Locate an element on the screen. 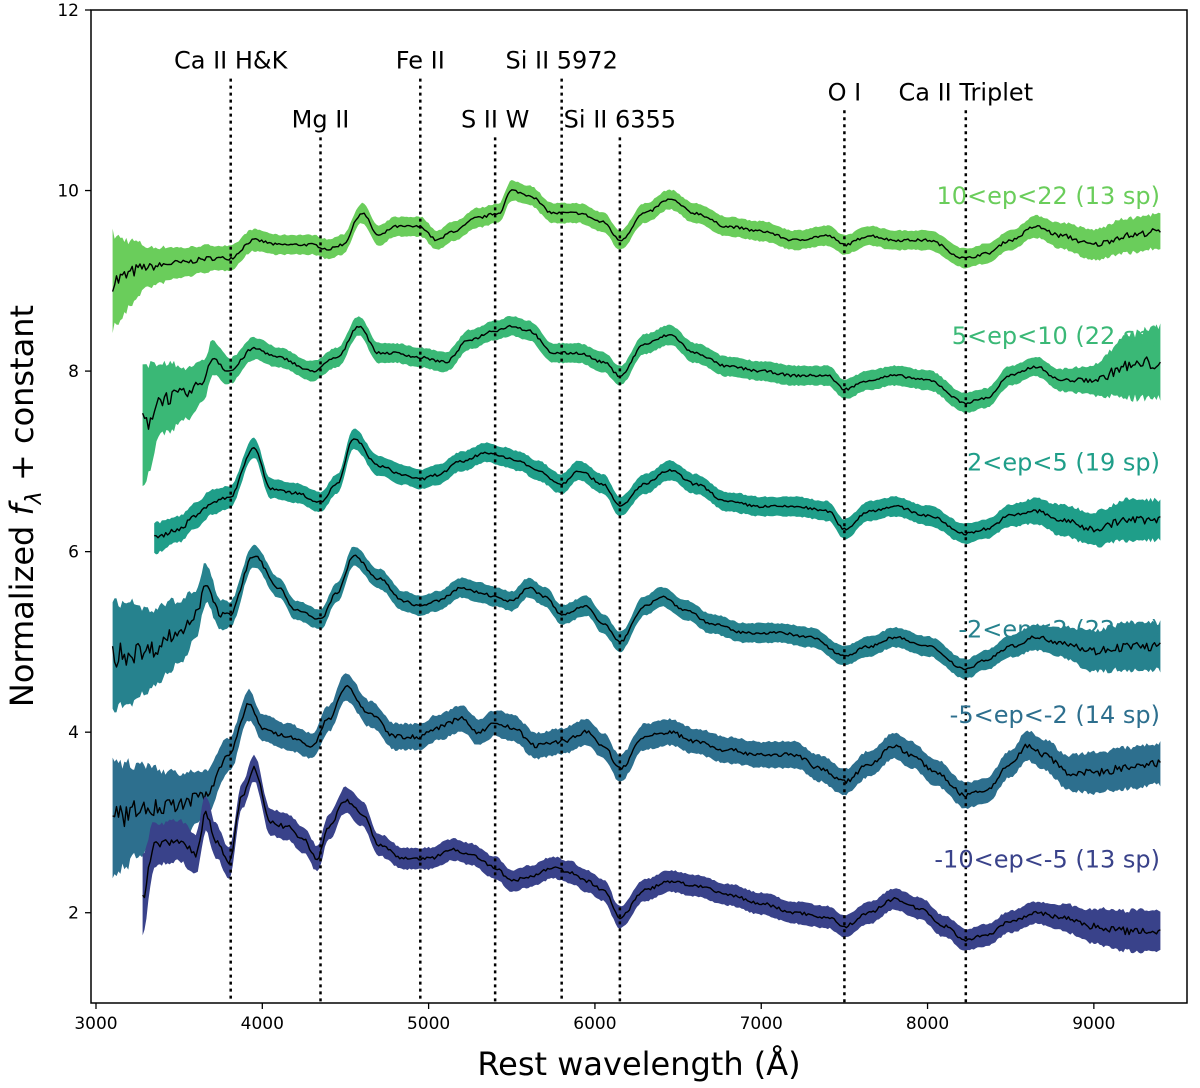 The image size is (1200, 1088). line-marker-label-6: O I is located at coordinates (845, 92).